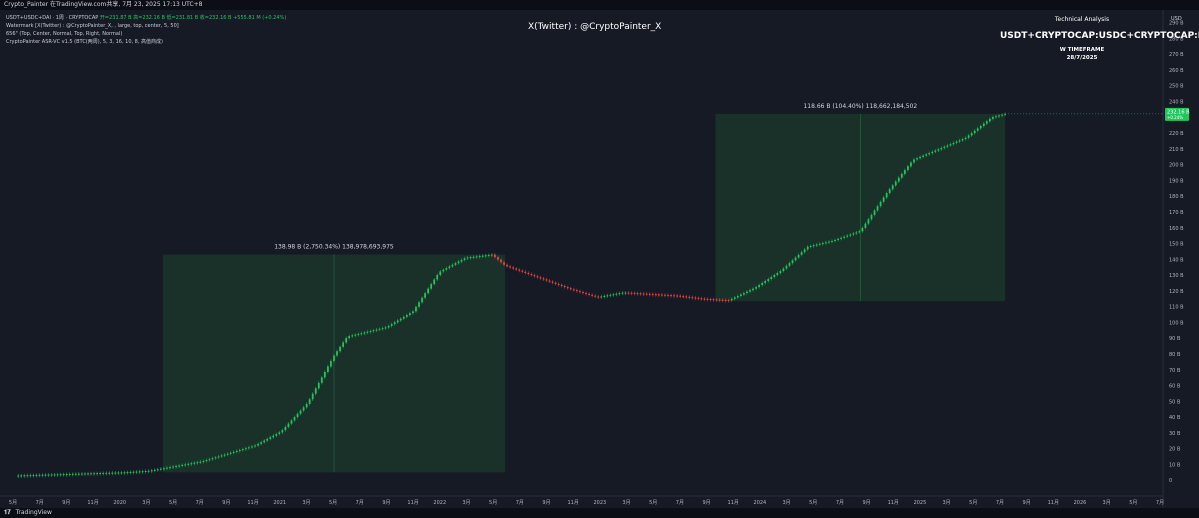  I want to click on price-tick-label: 40 B, so click(1175, 418).